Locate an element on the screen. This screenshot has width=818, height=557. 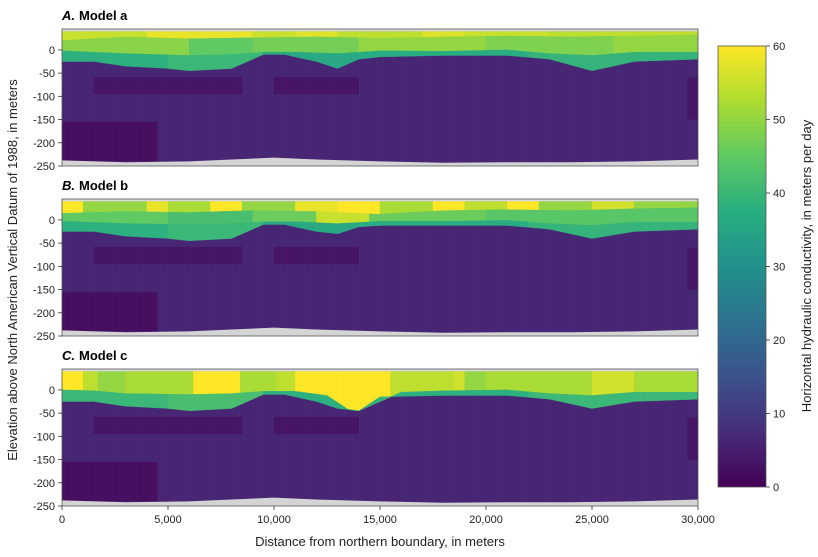
colorbar-tick-label: 40 is located at coordinates (779, 194).